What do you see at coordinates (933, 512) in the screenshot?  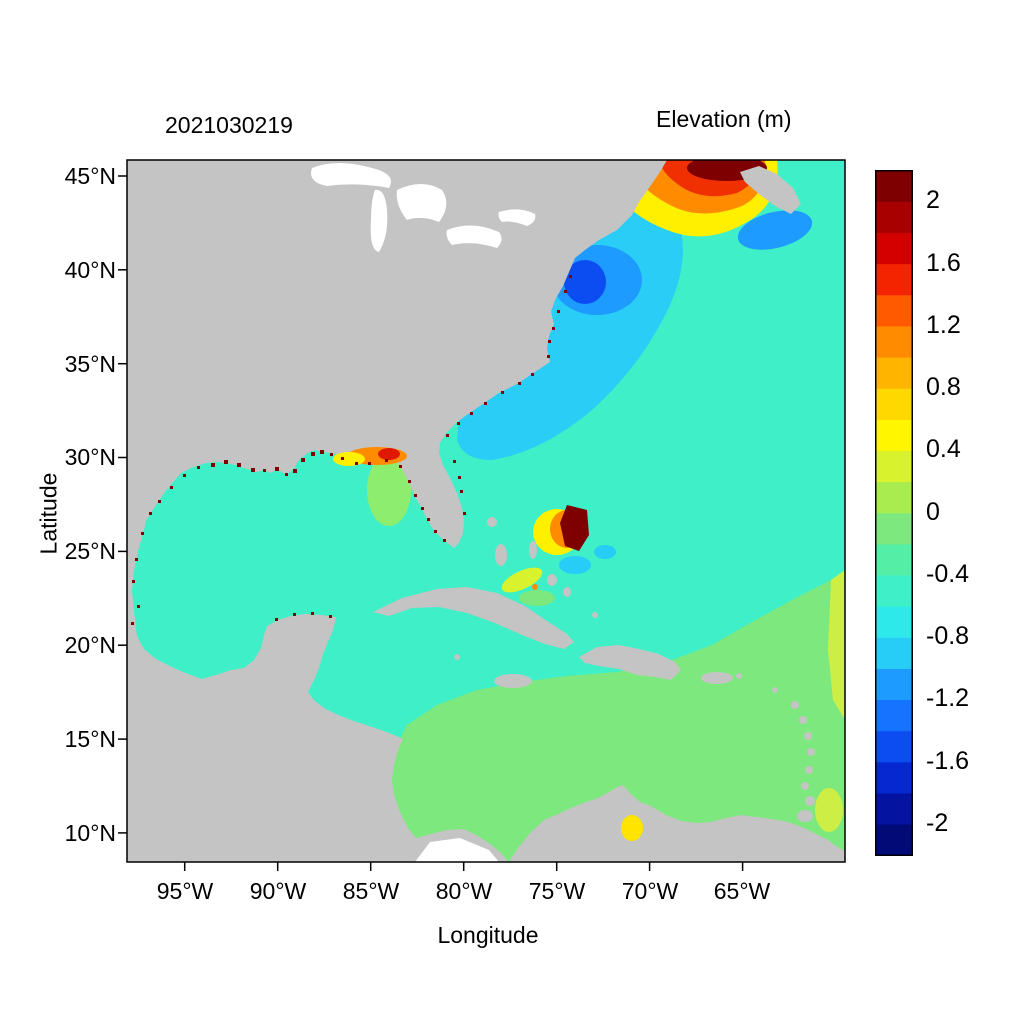 I see `colorbar-tick-label: 0` at bounding box center [933, 512].